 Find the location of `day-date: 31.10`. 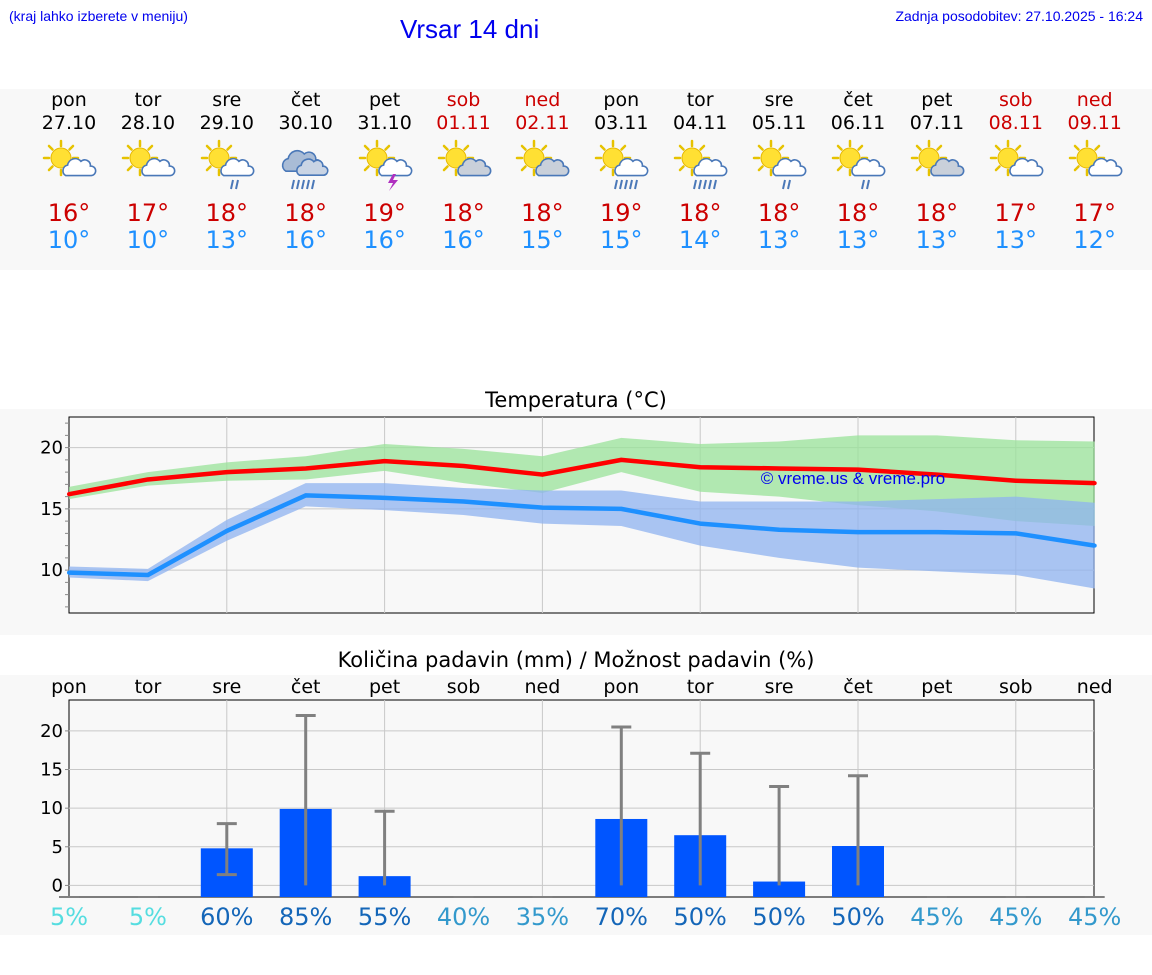

day-date: 31.10 is located at coordinates (384, 123).